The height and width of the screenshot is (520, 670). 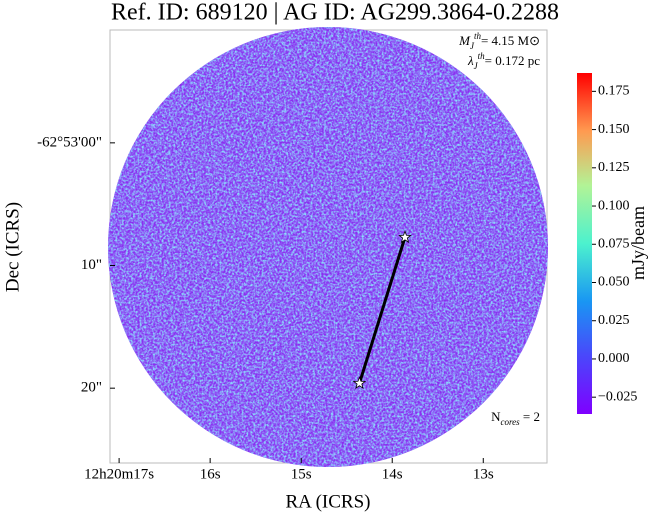 I want to click on colorbar-tick-label: 0.075, so click(x=614, y=243).